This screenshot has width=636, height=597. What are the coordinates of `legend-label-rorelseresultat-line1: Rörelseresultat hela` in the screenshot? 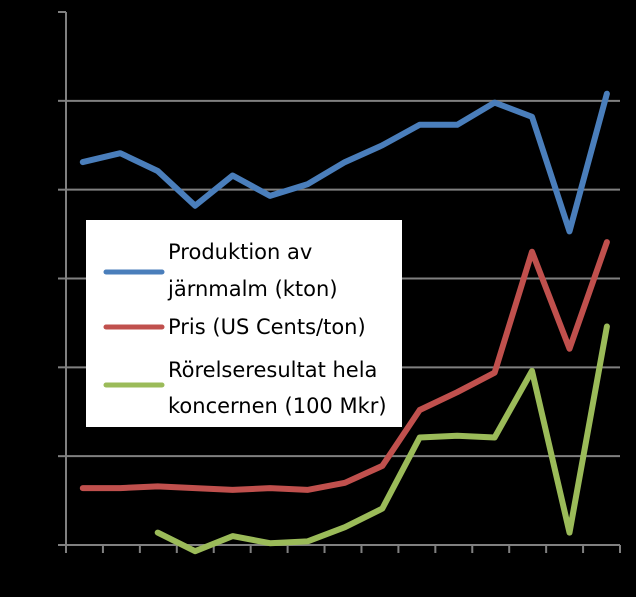 It's located at (272, 370).